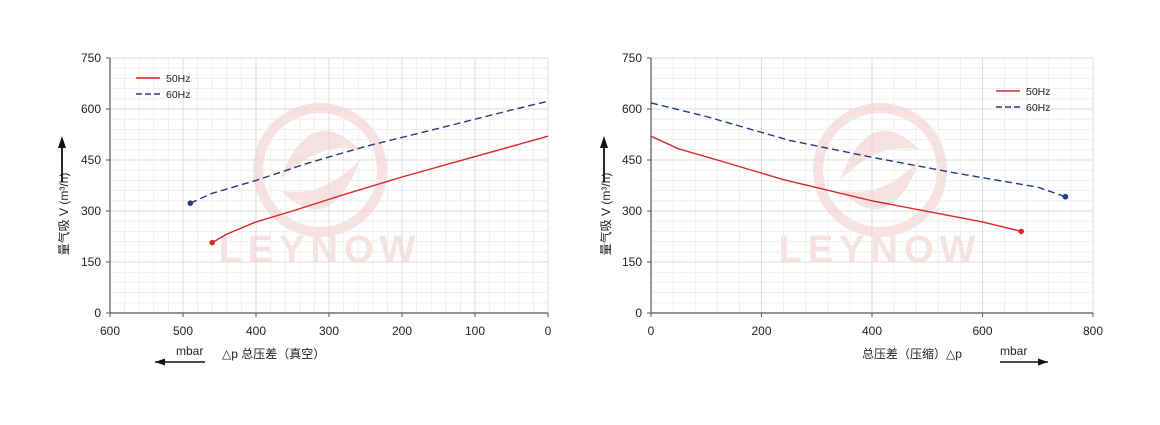 The width and height of the screenshot is (1160, 425). What do you see at coordinates (475, 331) in the screenshot?
I see `x-tick-label: 100` at bounding box center [475, 331].